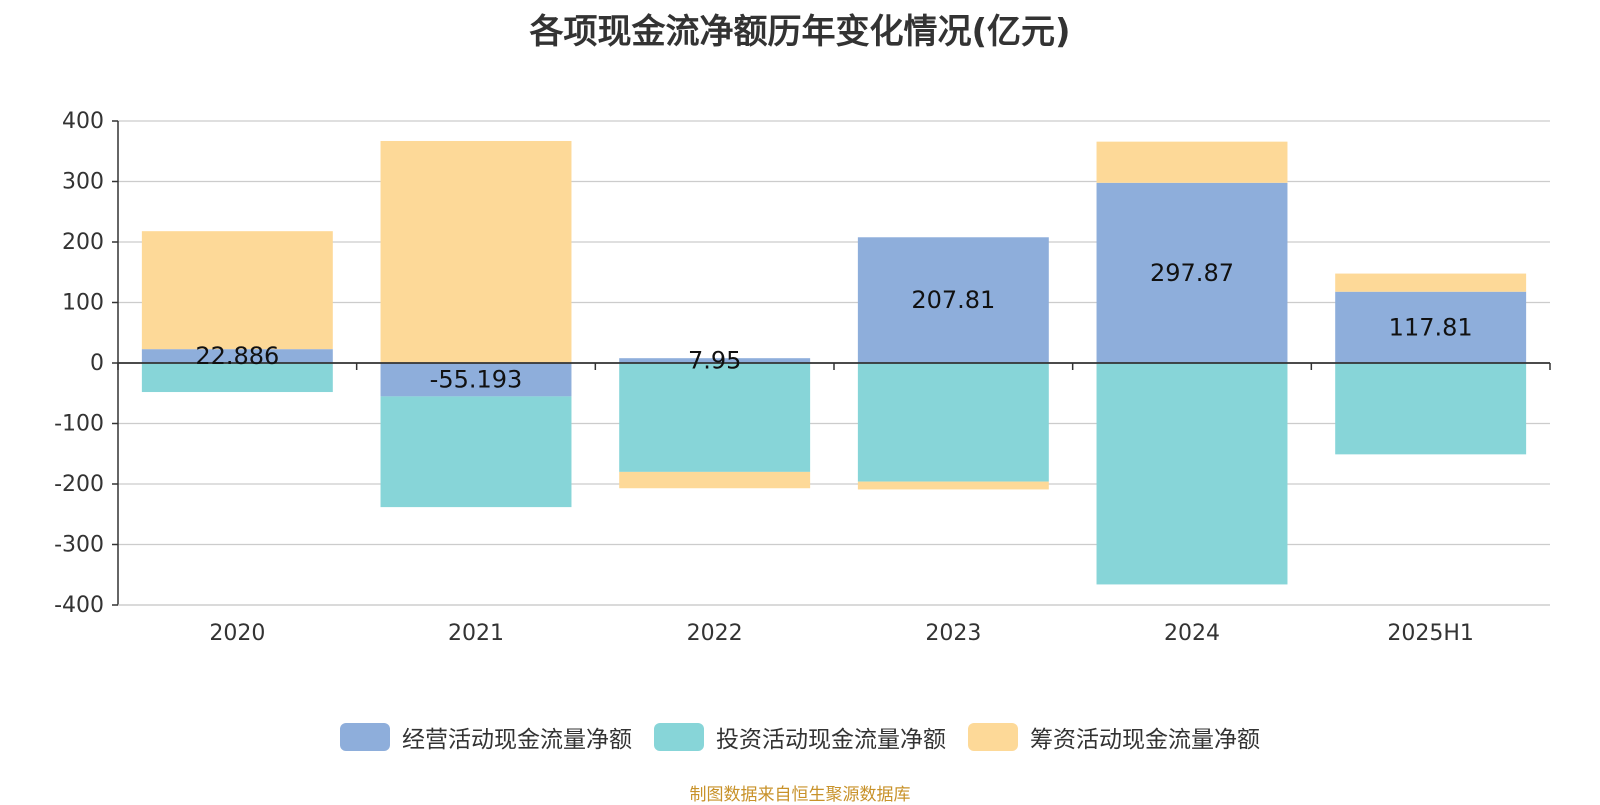 This screenshot has width=1600, height=805. What do you see at coordinates (83, 121) in the screenshot?
I see `y-tick-label-400: 400` at bounding box center [83, 121].